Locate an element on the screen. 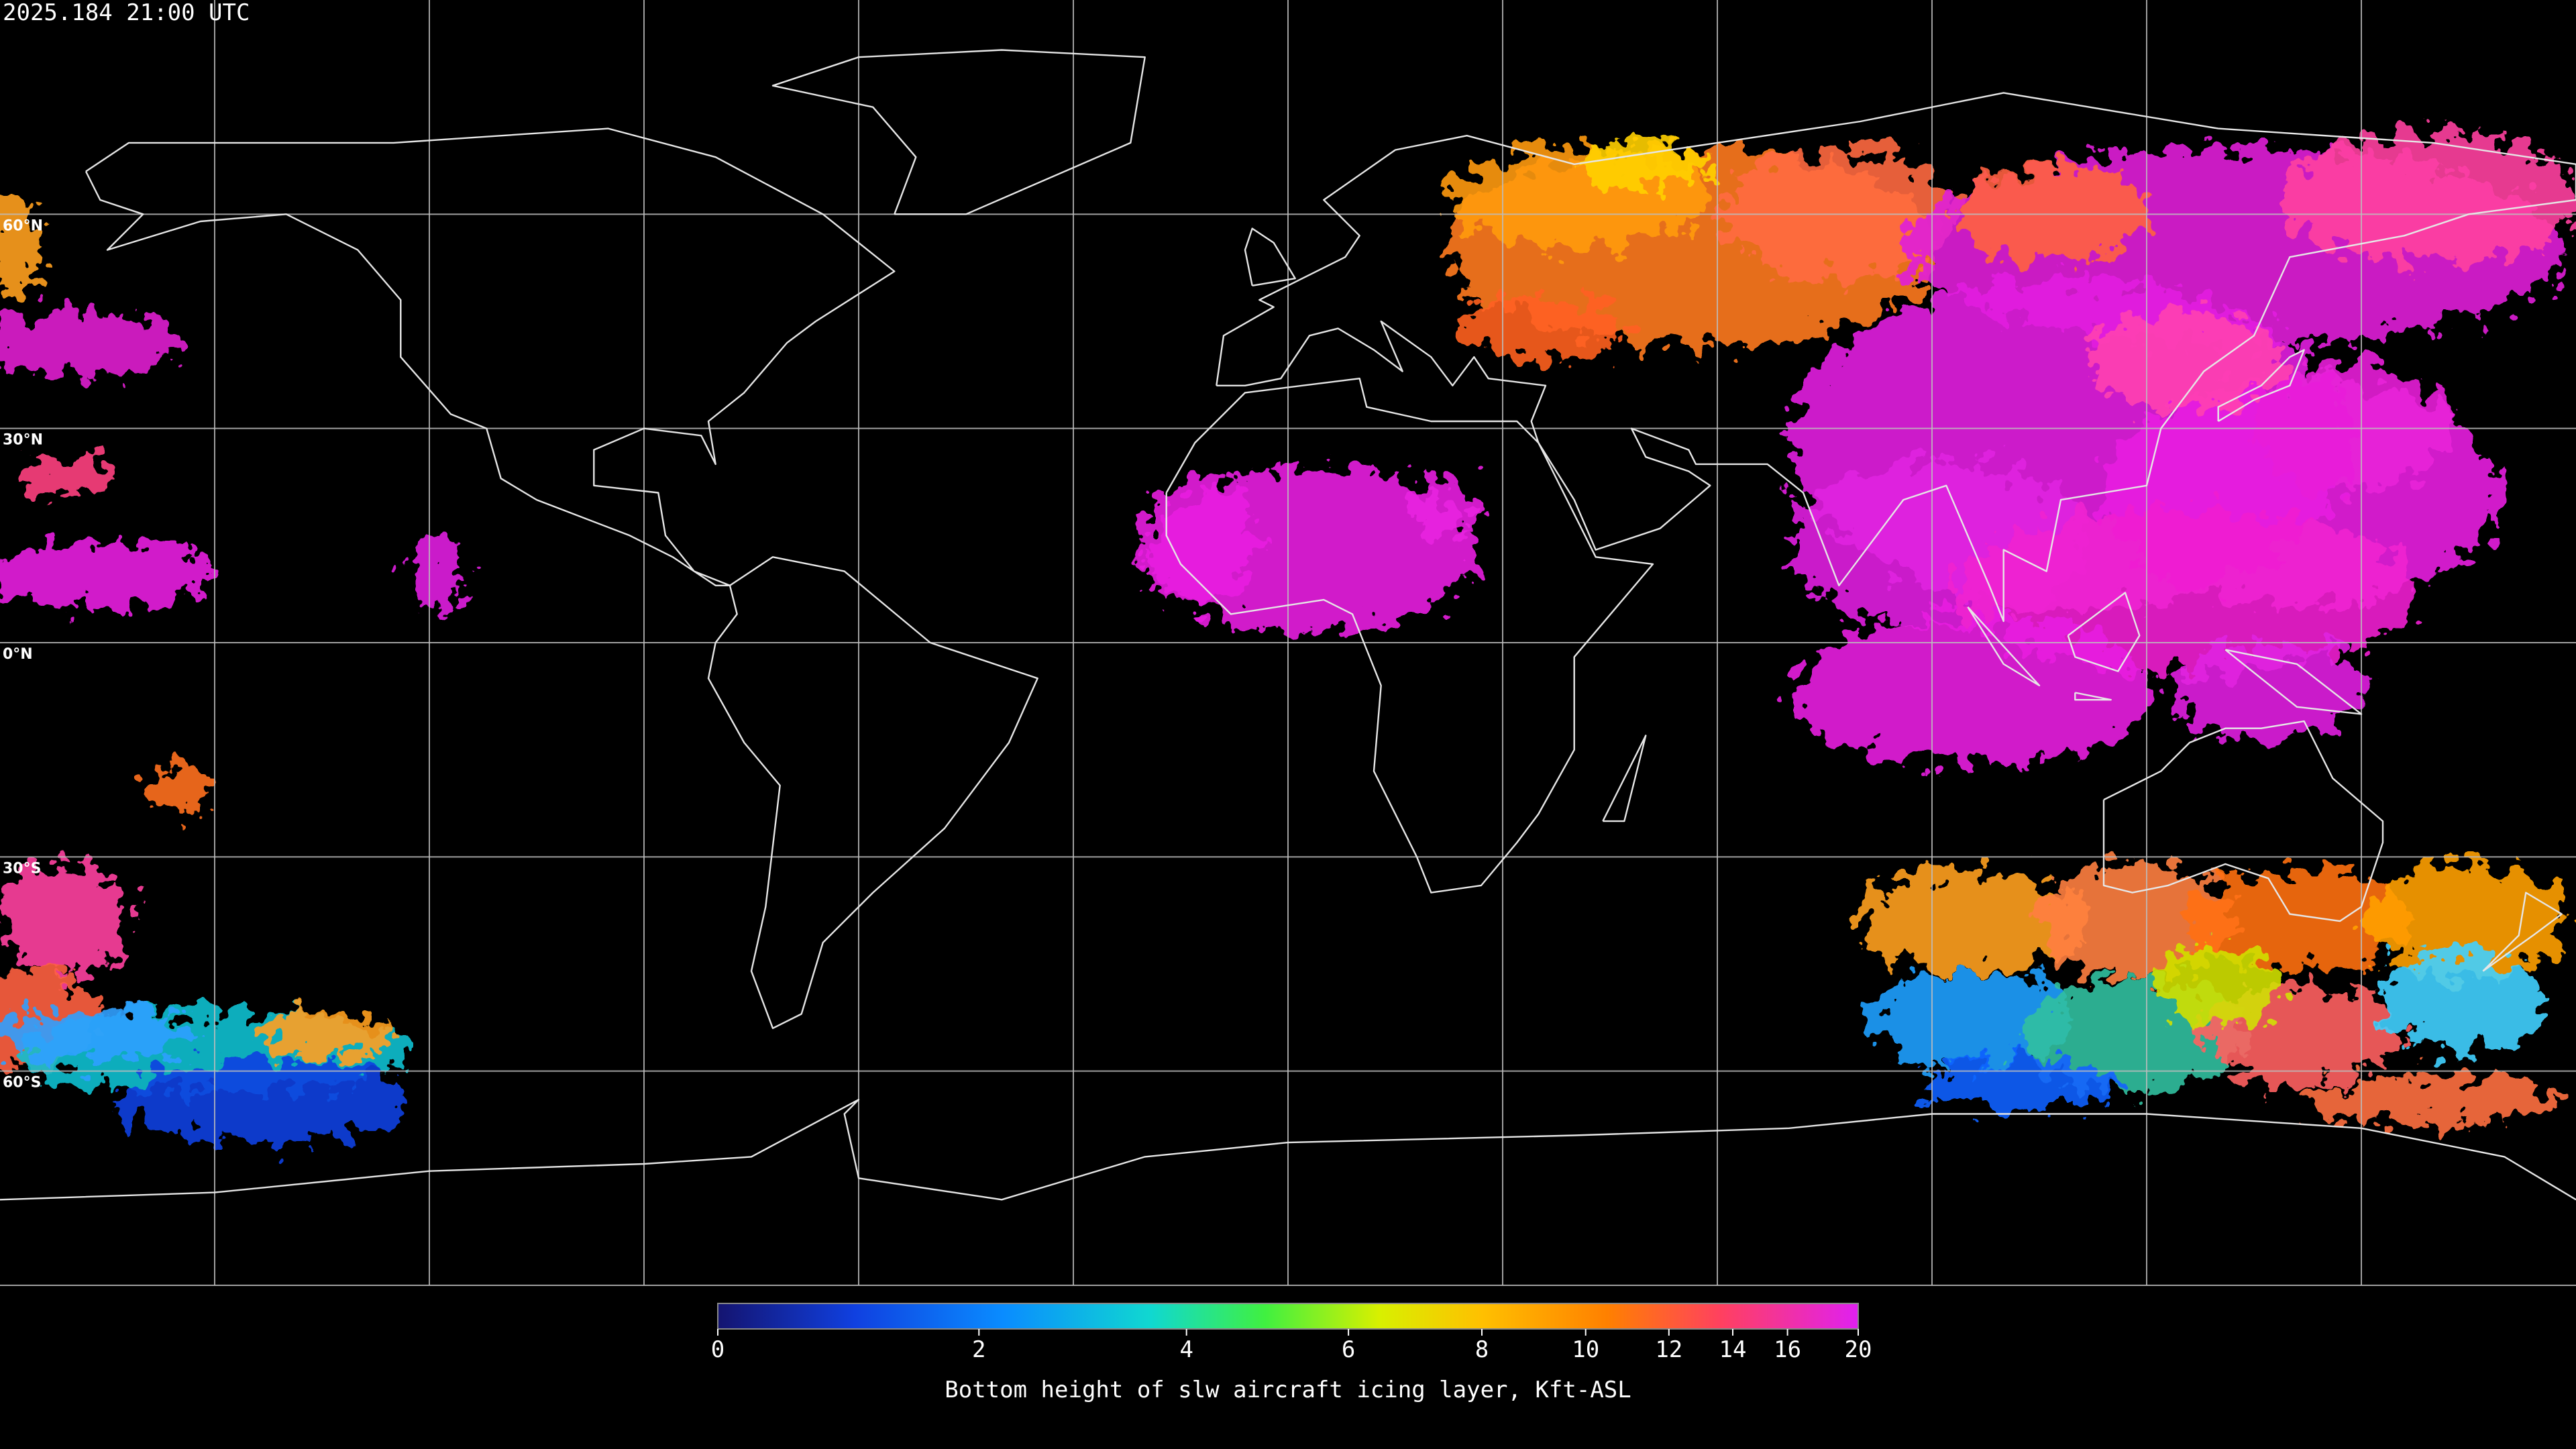  colorbar is located at coordinates (1288, 1316).